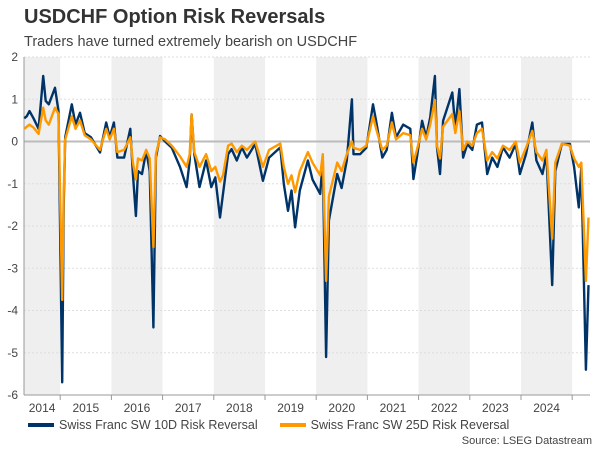  What do you see at coordinates (12, 395) in the screenshot?
I see `y-tick-label: -6` at bounding box center [12, 395].